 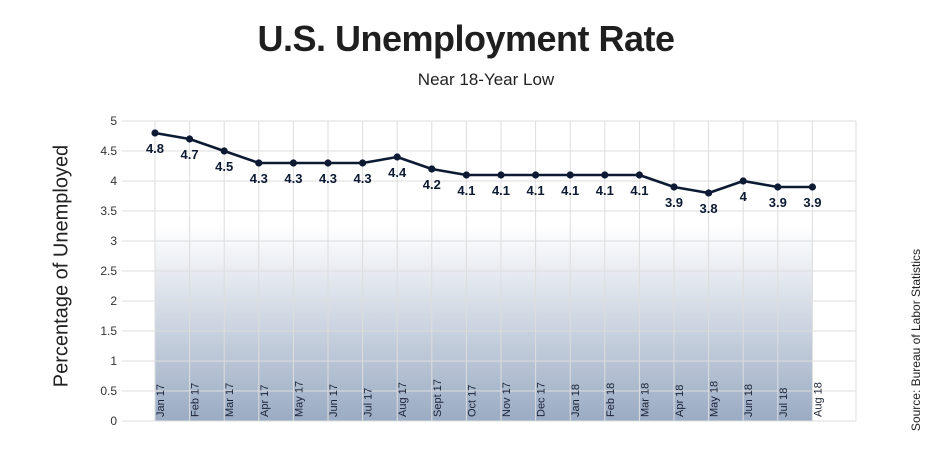 What do you see at coordinates (108, 151) in the screenshot?
I see `y-tick-label: 4.5` at bounding box center [108, 151].